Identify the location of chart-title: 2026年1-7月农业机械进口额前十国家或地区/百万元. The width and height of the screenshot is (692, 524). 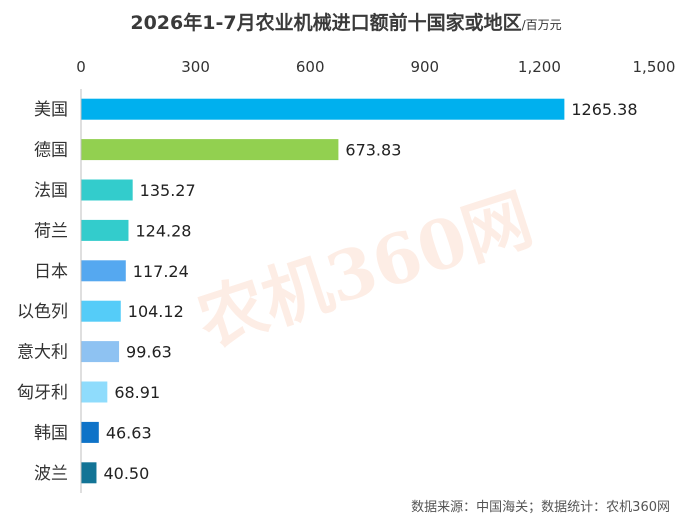
(346, 21).